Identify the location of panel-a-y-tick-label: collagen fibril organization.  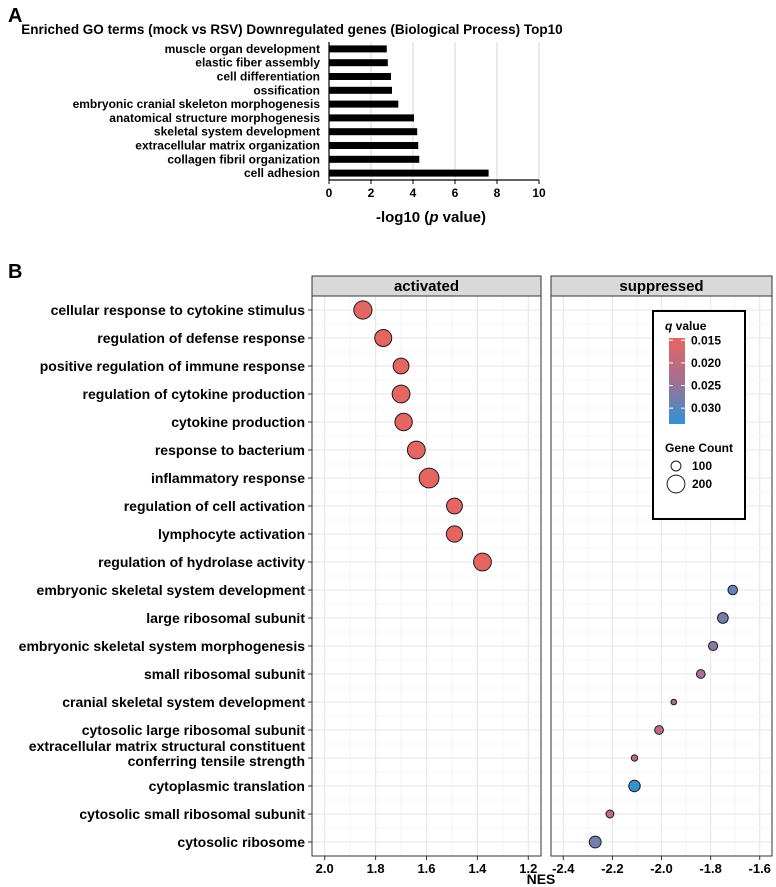
(243, 159).